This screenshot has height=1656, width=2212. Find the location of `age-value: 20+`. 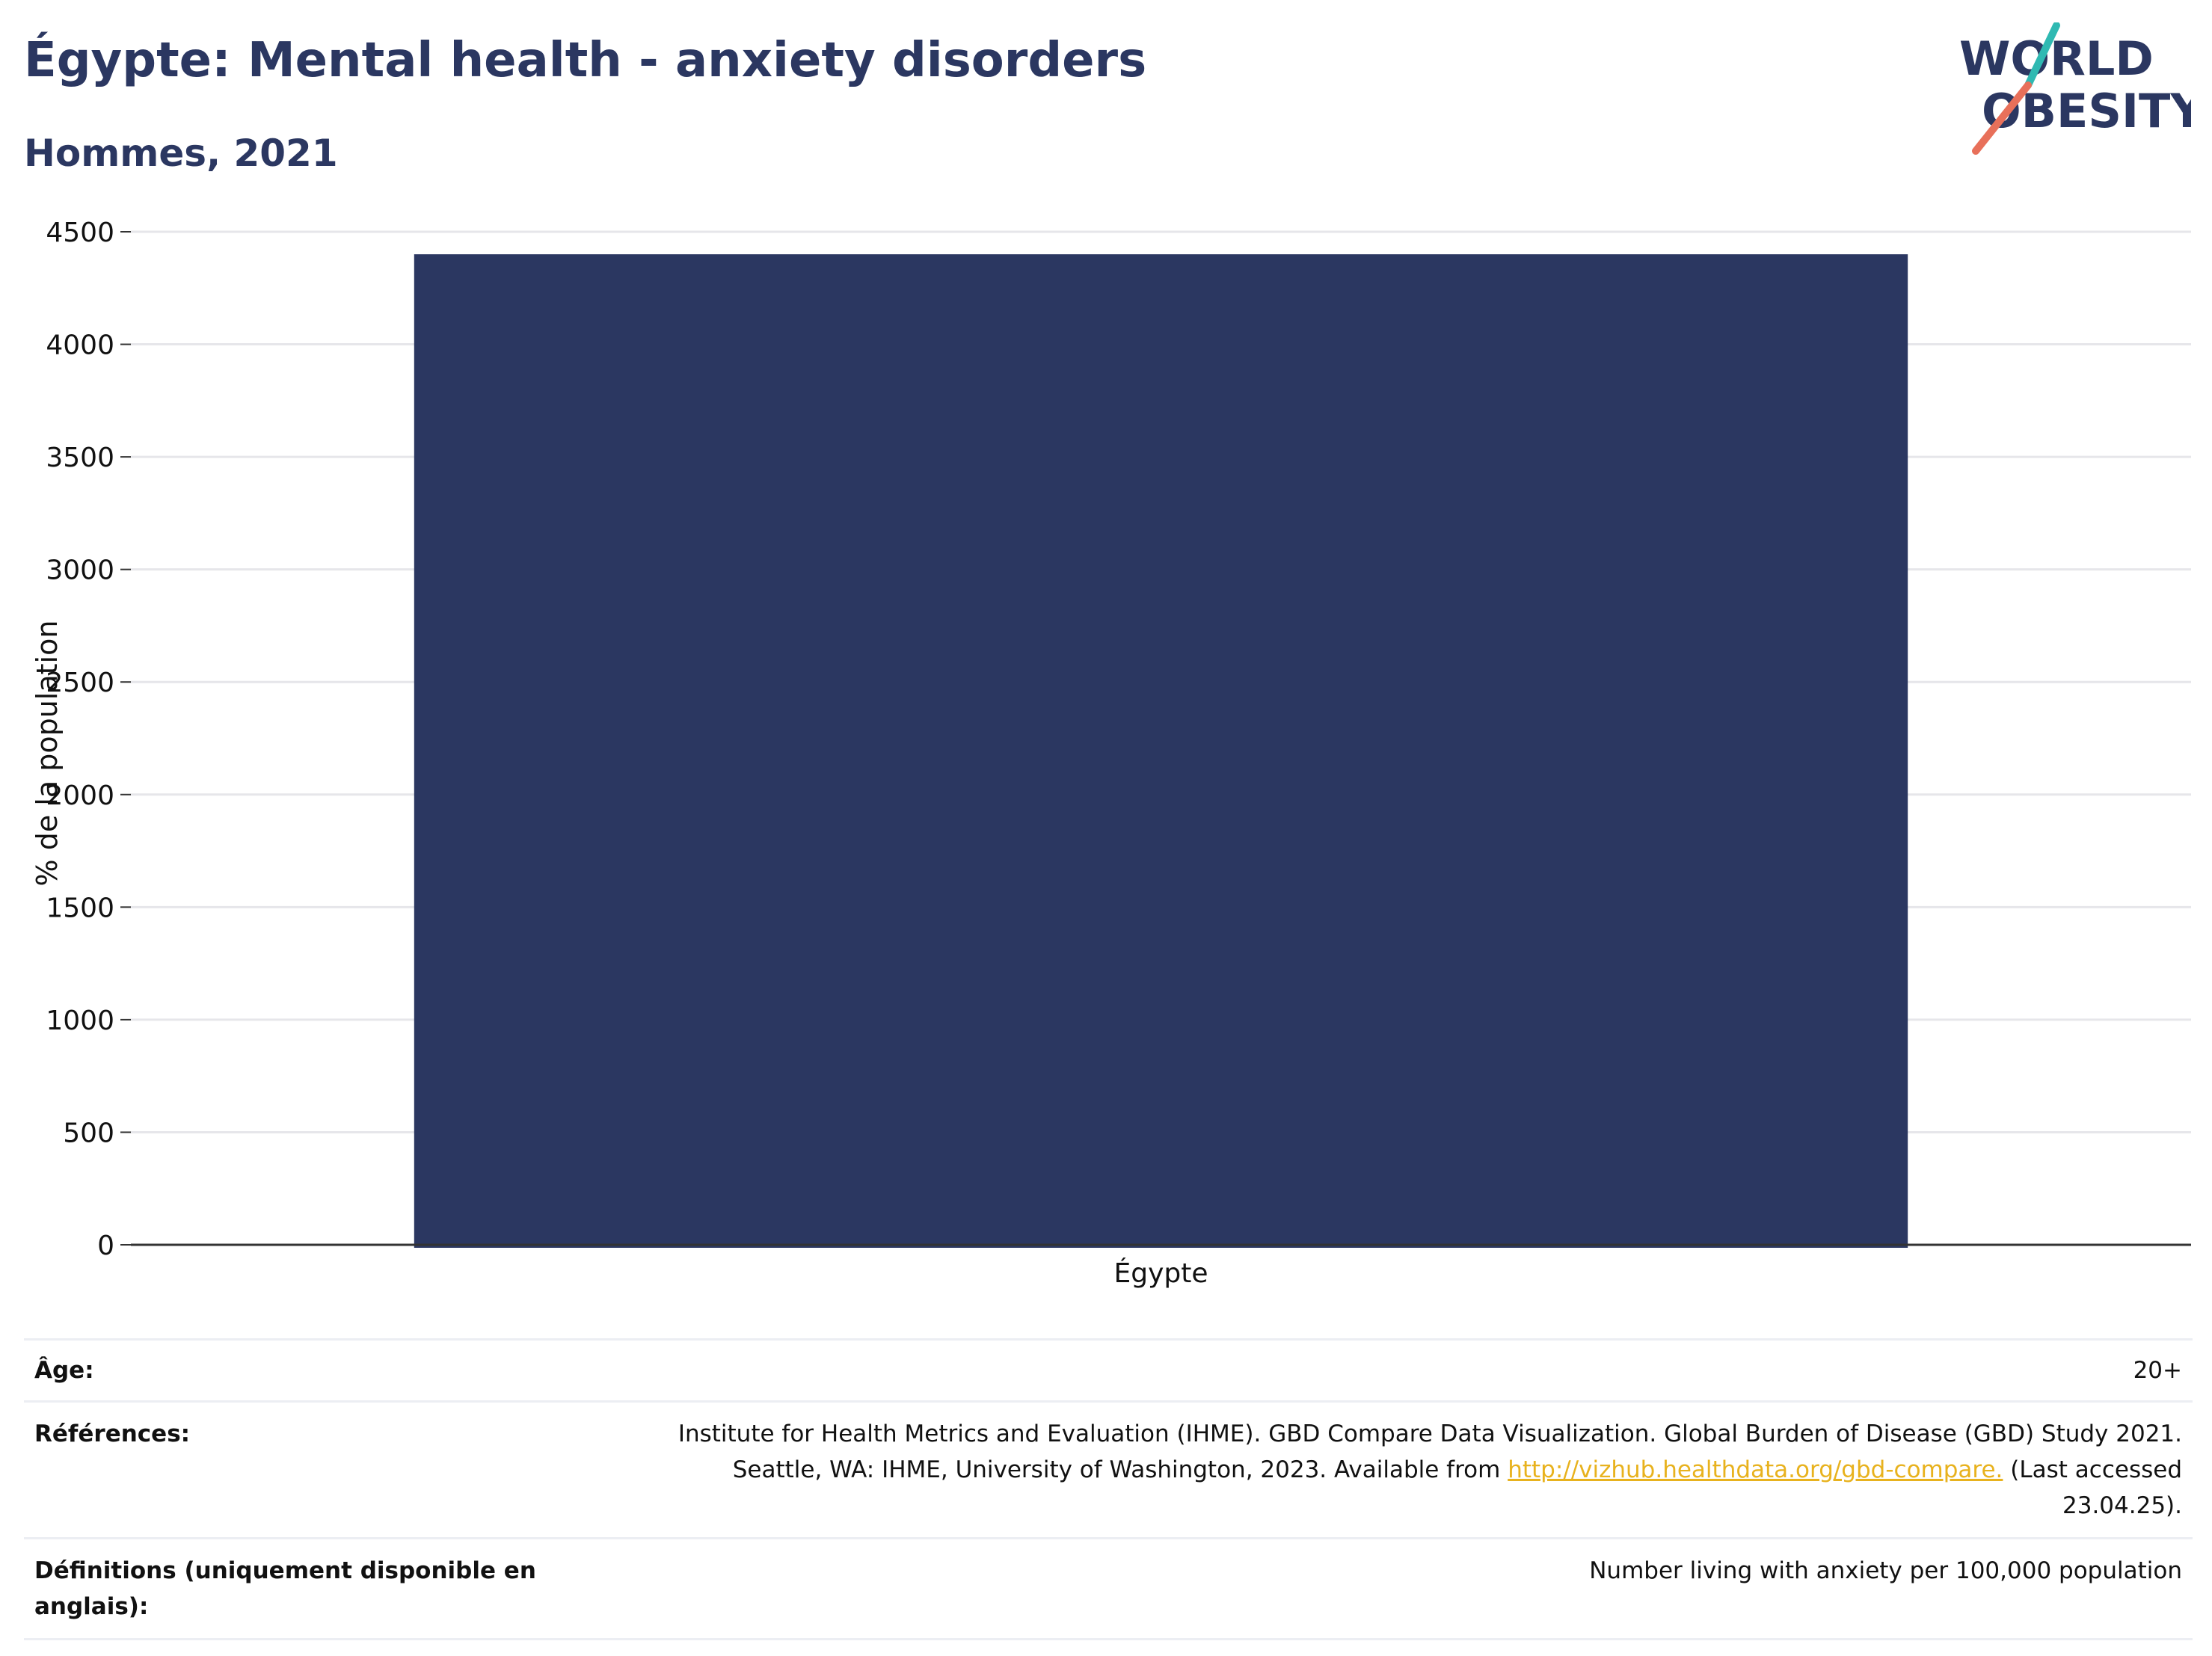

age-value: 20+ is located at coordinates (2157, 1370).